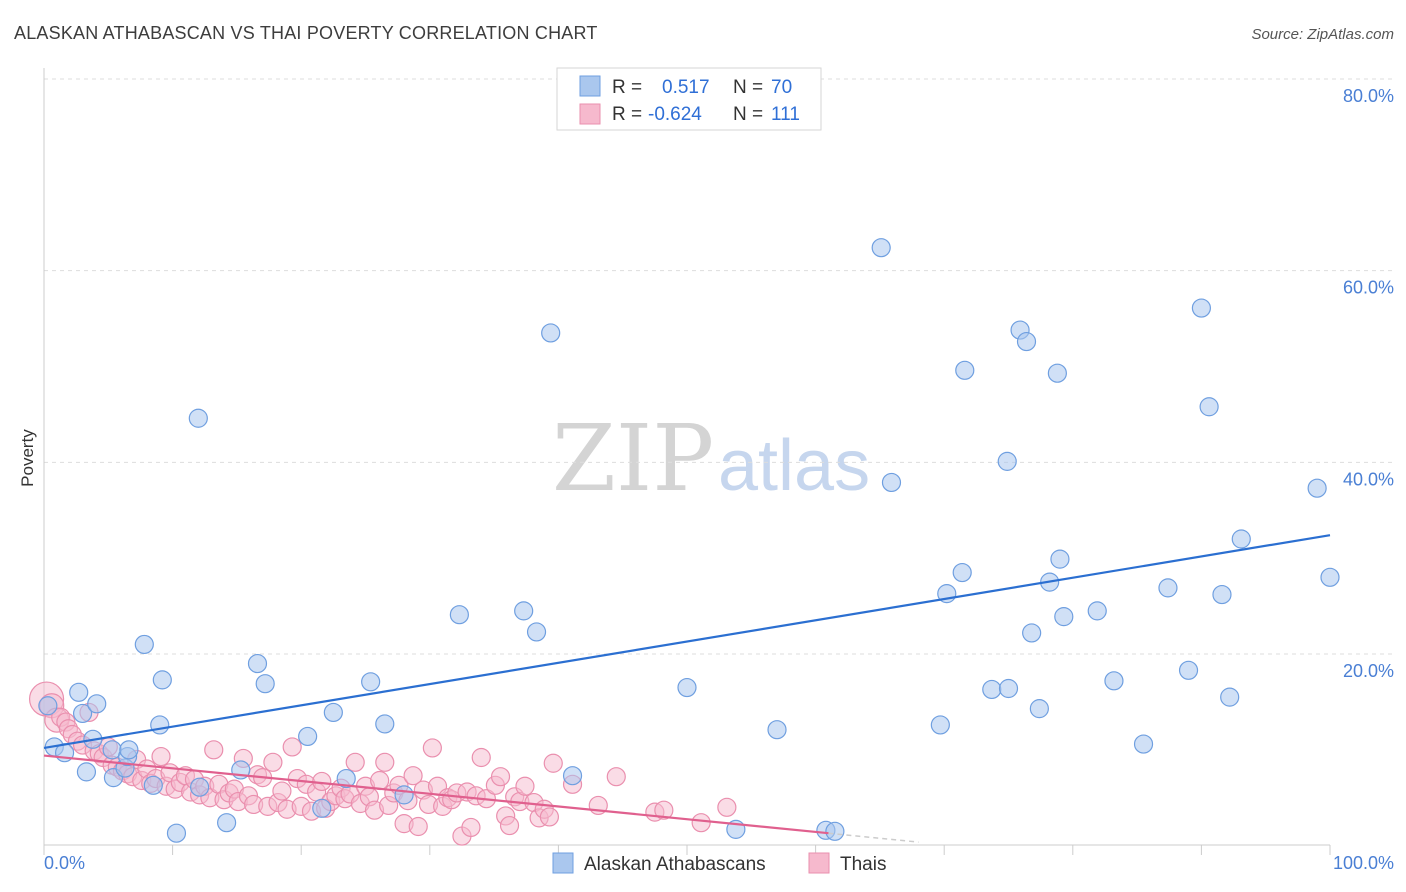  Describe the element at coordinates (1322, 34) in the screenshot. I see `chart-source: Source: ZipAtlas.com` at that location.